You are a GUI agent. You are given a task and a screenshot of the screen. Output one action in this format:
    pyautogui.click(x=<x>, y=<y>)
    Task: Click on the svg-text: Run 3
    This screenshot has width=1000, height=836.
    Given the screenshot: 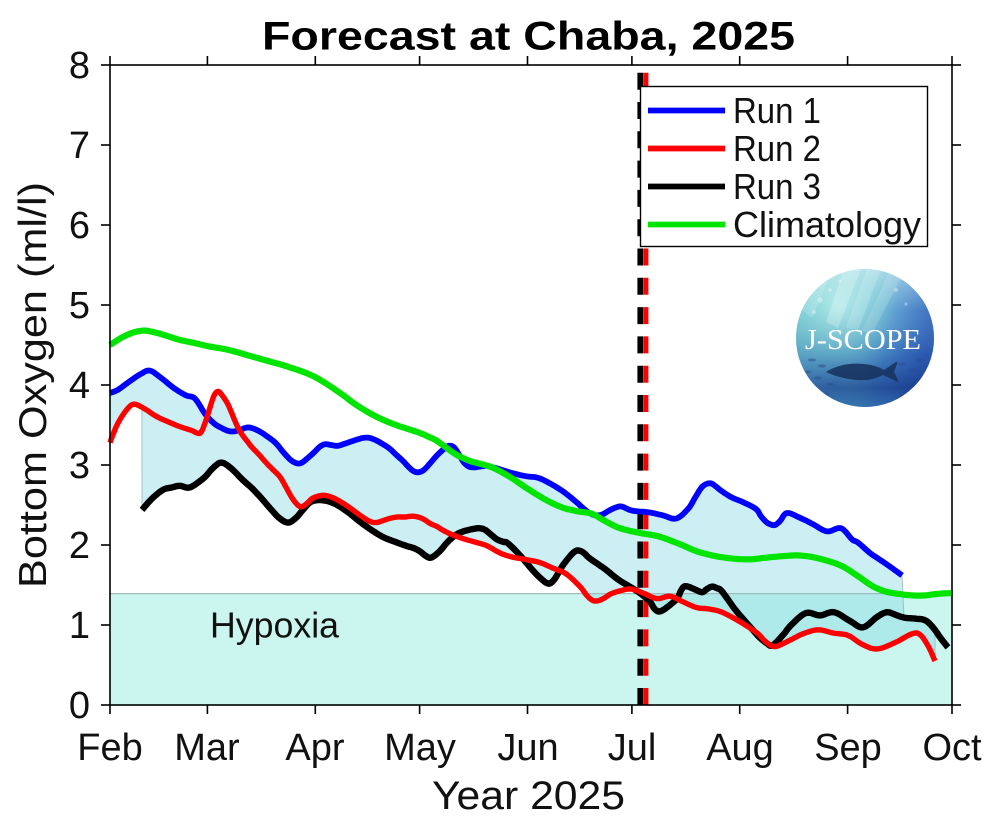 What is the action you would take?
    pyautogui.click(x=777, y=186)
    